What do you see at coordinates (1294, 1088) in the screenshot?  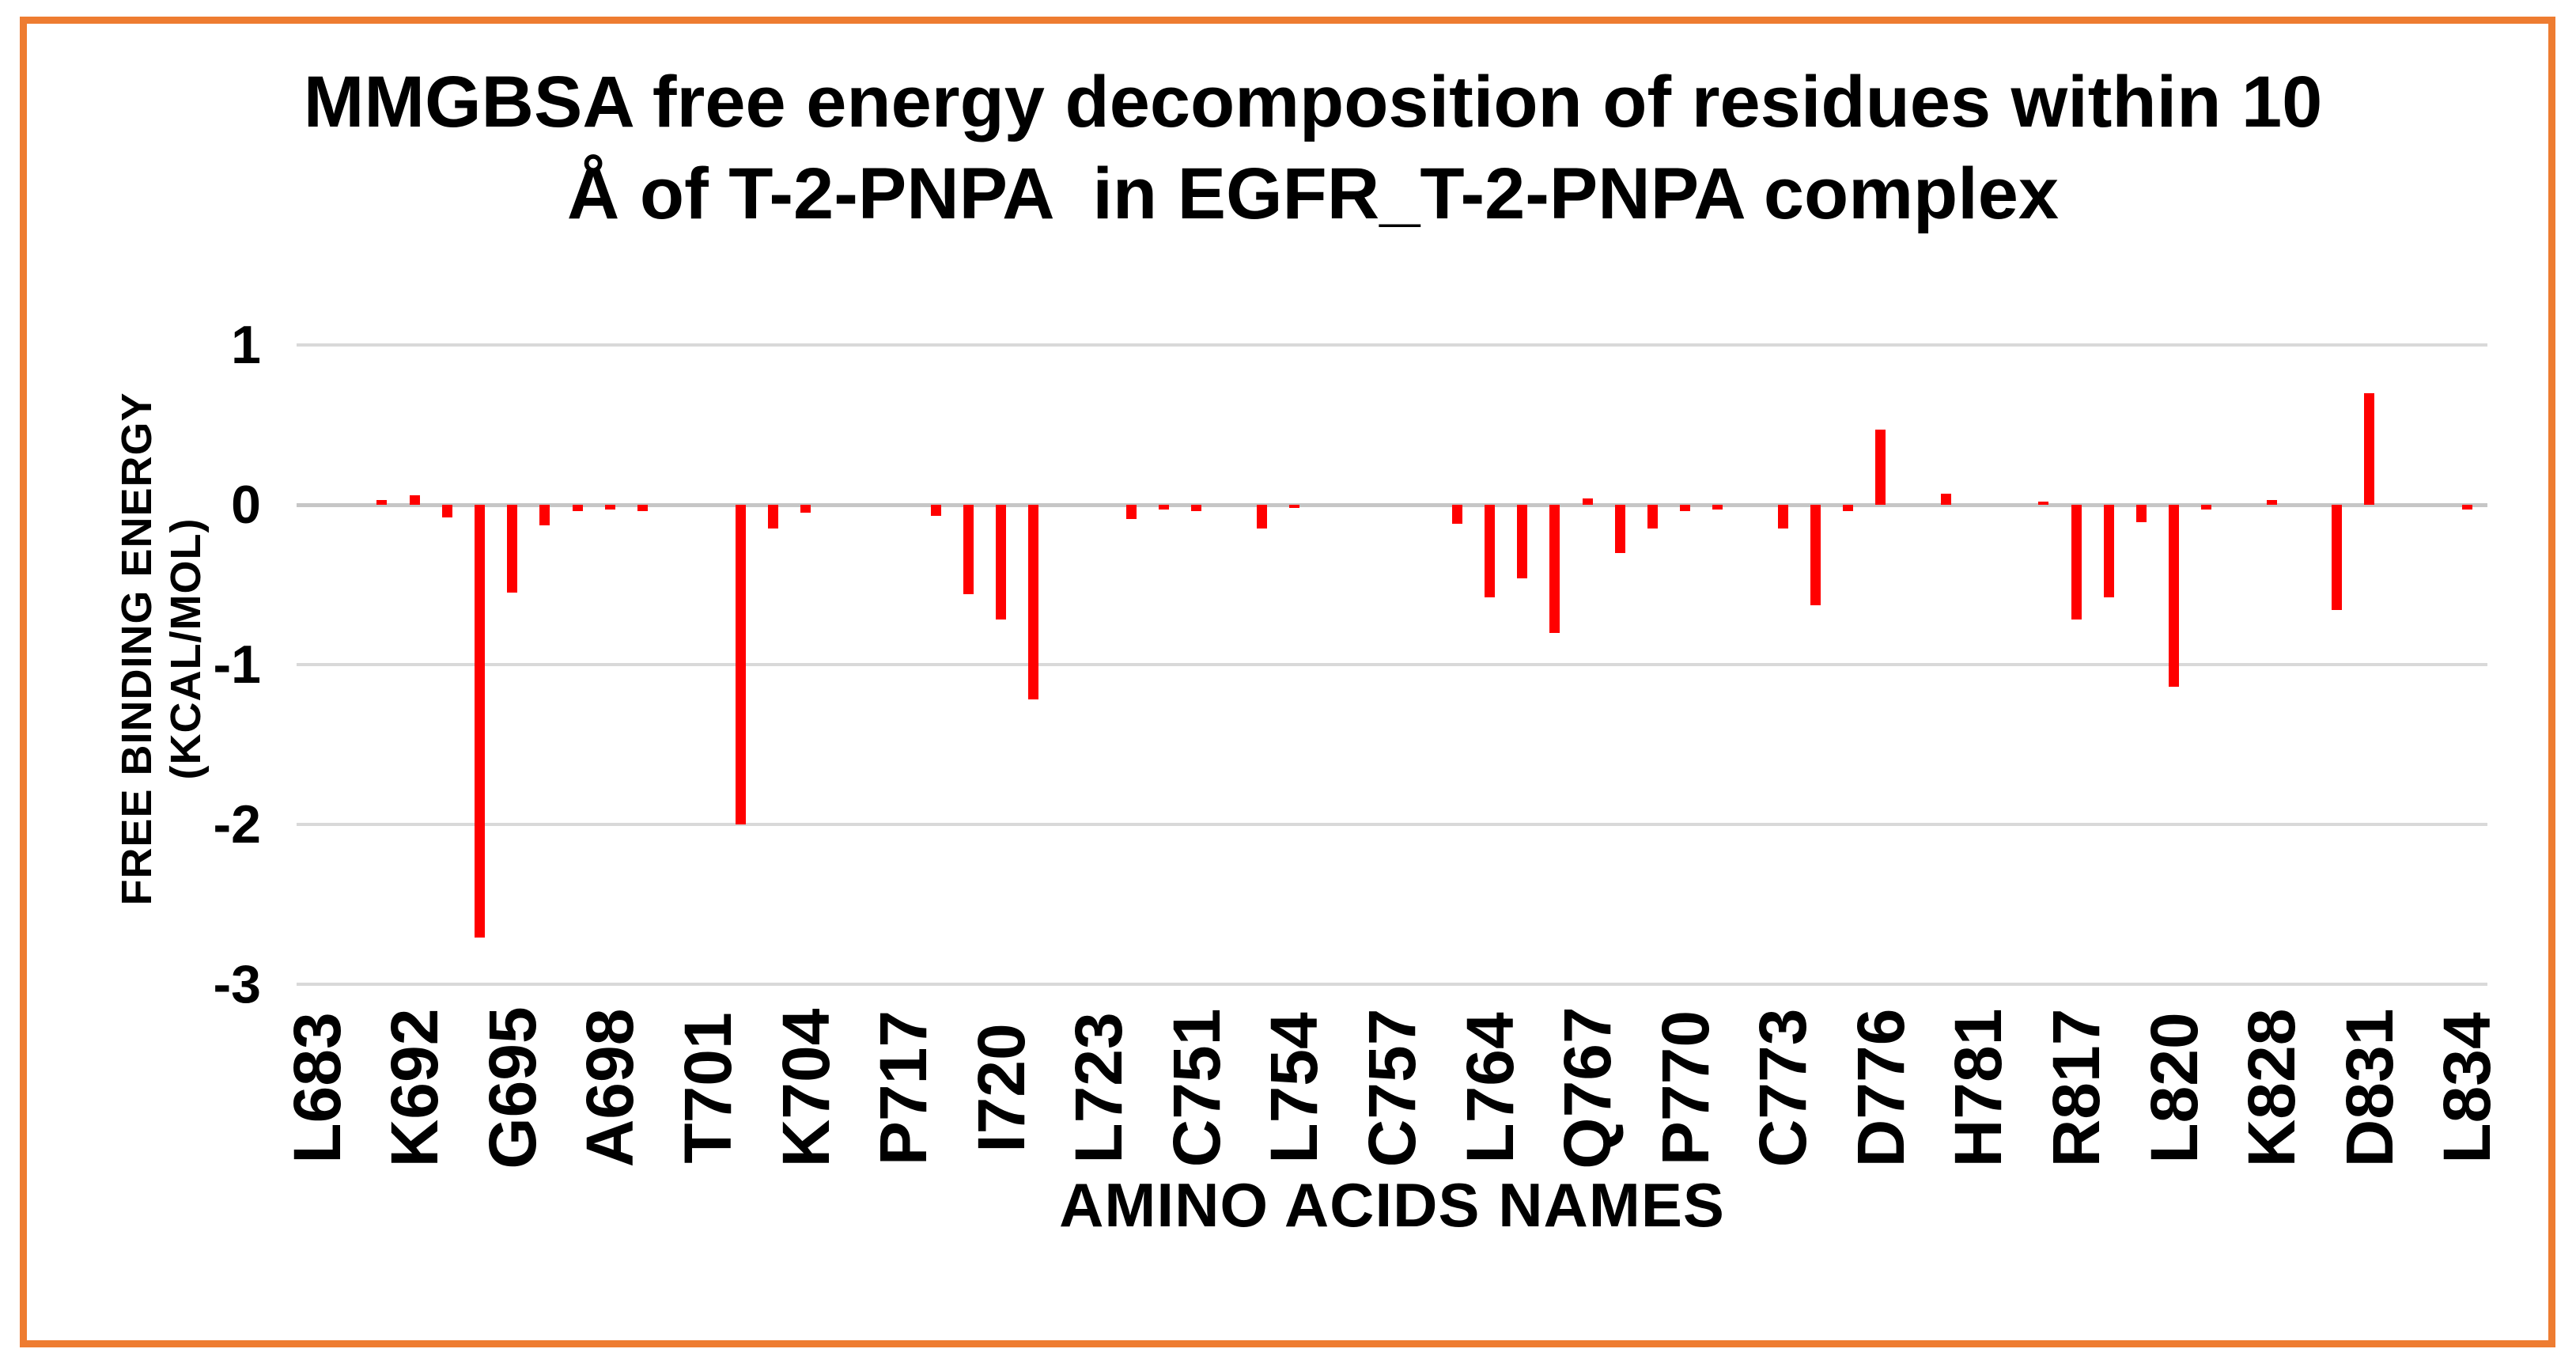 I see `x-tick-label: L754` at bounding box center [1294, 1088].